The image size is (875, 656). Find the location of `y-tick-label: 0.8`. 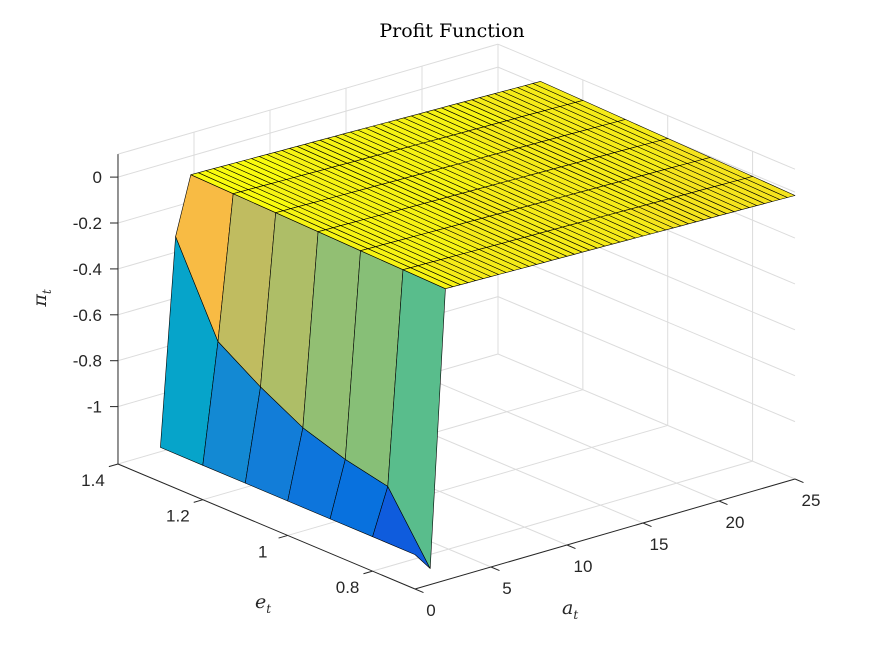

y-tick-label: 0.8 is located at coordinates (348, 587).